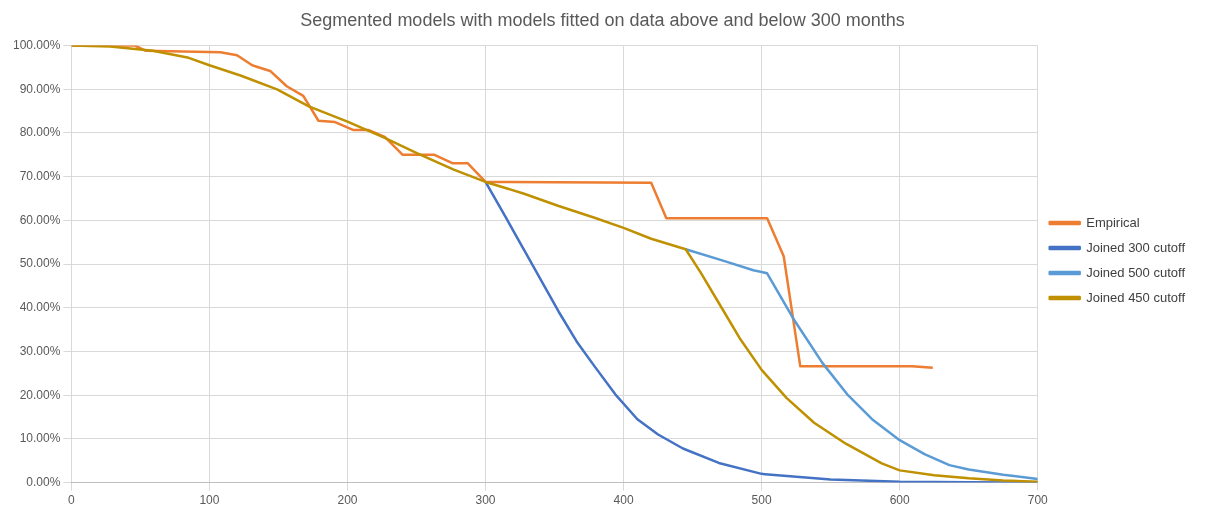  Describe the element at coordinates (72, 500) in the screenshot. I see `x-tick-label: 0` at that location.